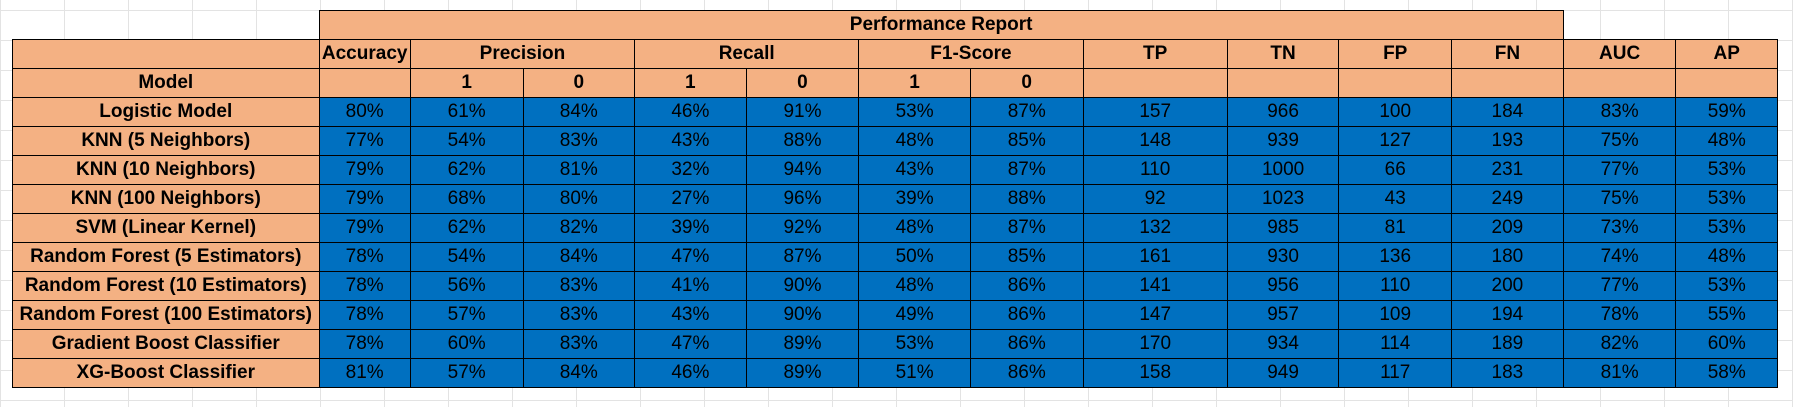 The image size is (1793, 407). What do you see at coordinates (914, 257) in the screenshot?
I see `value-cell: 50%` at bounding box center [914, 257].